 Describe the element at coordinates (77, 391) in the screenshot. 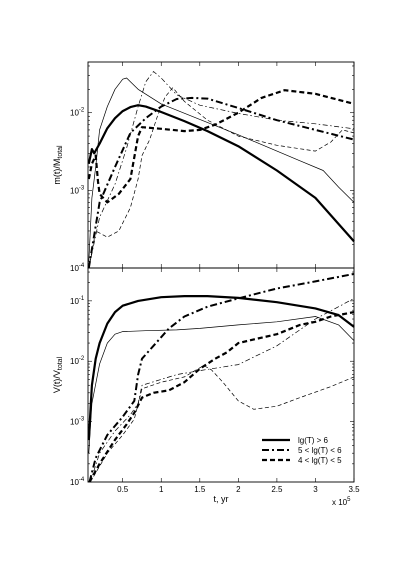

I see `volume-panel-y-tick-labels: 10⁻¹ 10⁻² 10⁻³ 10⁻⁴` at that location.